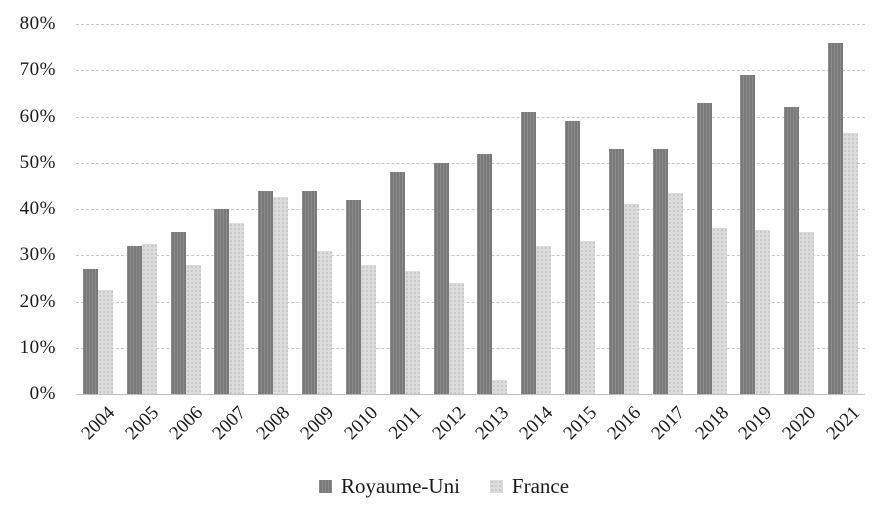  I want to click on x-axis-tick-label-2016: 2016, so click(624, 423).